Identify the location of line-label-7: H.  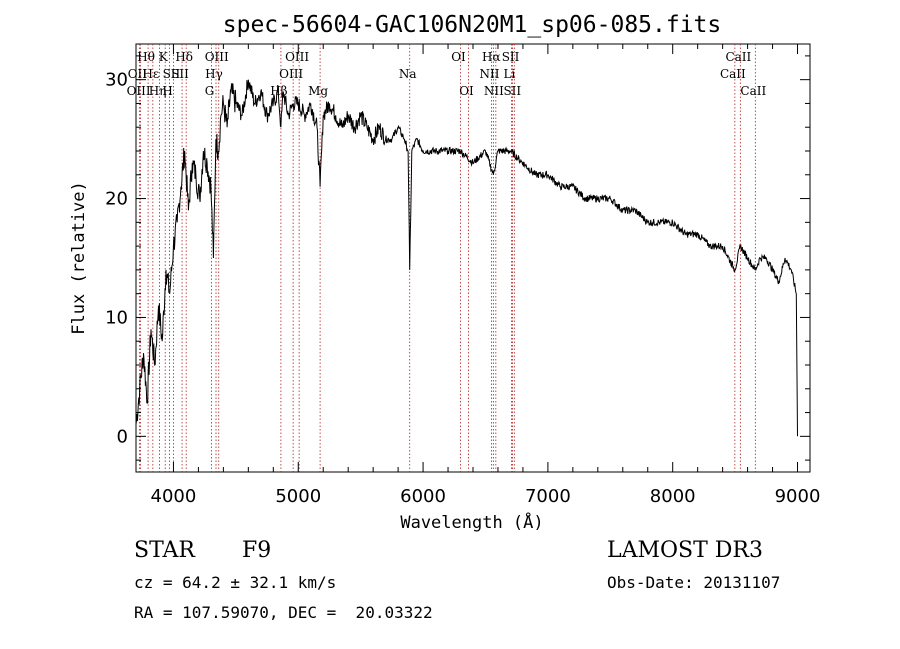
(167, 91).